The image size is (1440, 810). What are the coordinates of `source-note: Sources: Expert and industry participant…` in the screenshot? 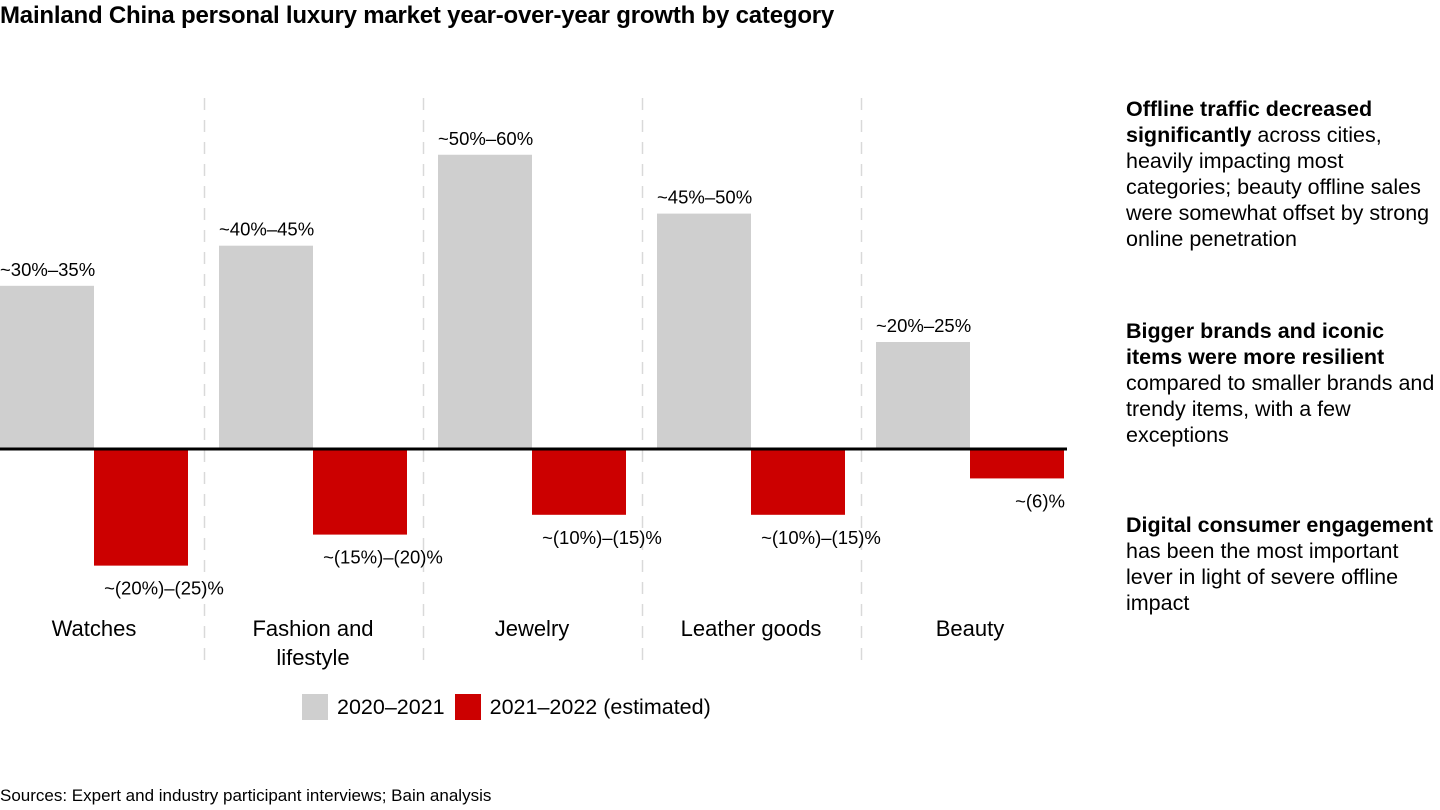 It's located at (246, 795).